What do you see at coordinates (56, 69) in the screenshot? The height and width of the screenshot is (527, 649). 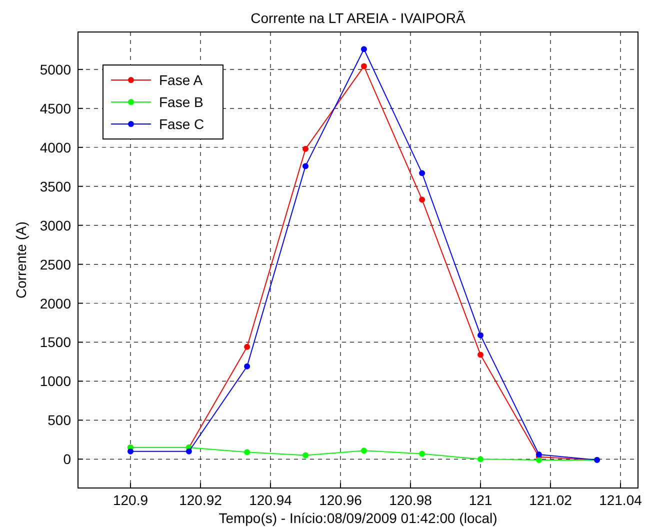 I see `y-tick-label: 5000` at bounding box center [56, 69].